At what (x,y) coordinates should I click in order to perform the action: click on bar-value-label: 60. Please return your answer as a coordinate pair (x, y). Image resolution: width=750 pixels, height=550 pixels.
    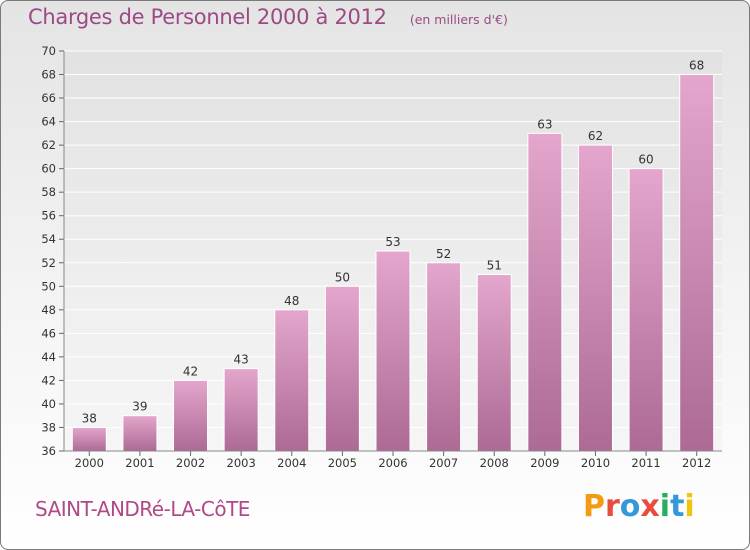
    Looking at the image, I should click on (645, 160).